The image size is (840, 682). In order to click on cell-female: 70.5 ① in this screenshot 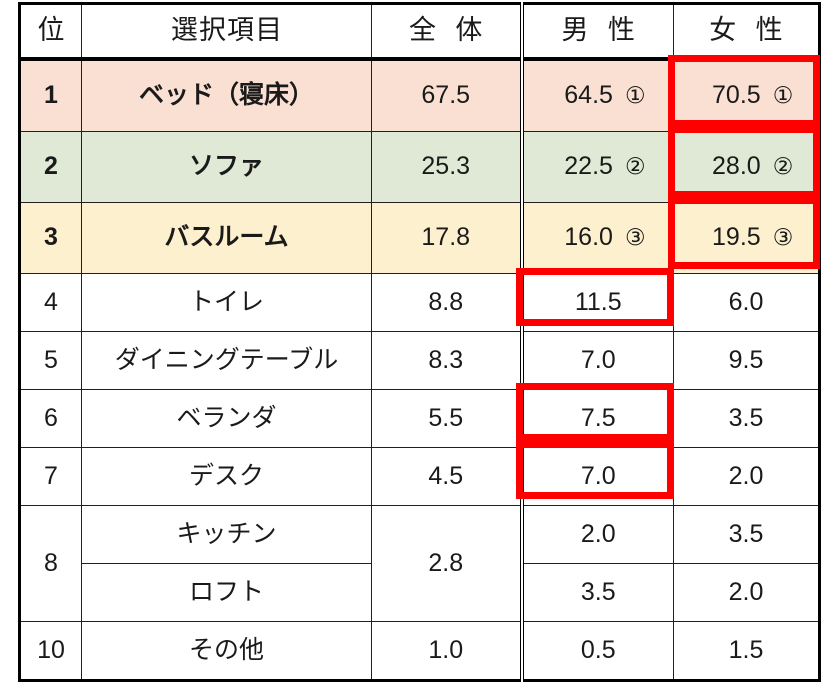, I will do `click(746, 95)`.